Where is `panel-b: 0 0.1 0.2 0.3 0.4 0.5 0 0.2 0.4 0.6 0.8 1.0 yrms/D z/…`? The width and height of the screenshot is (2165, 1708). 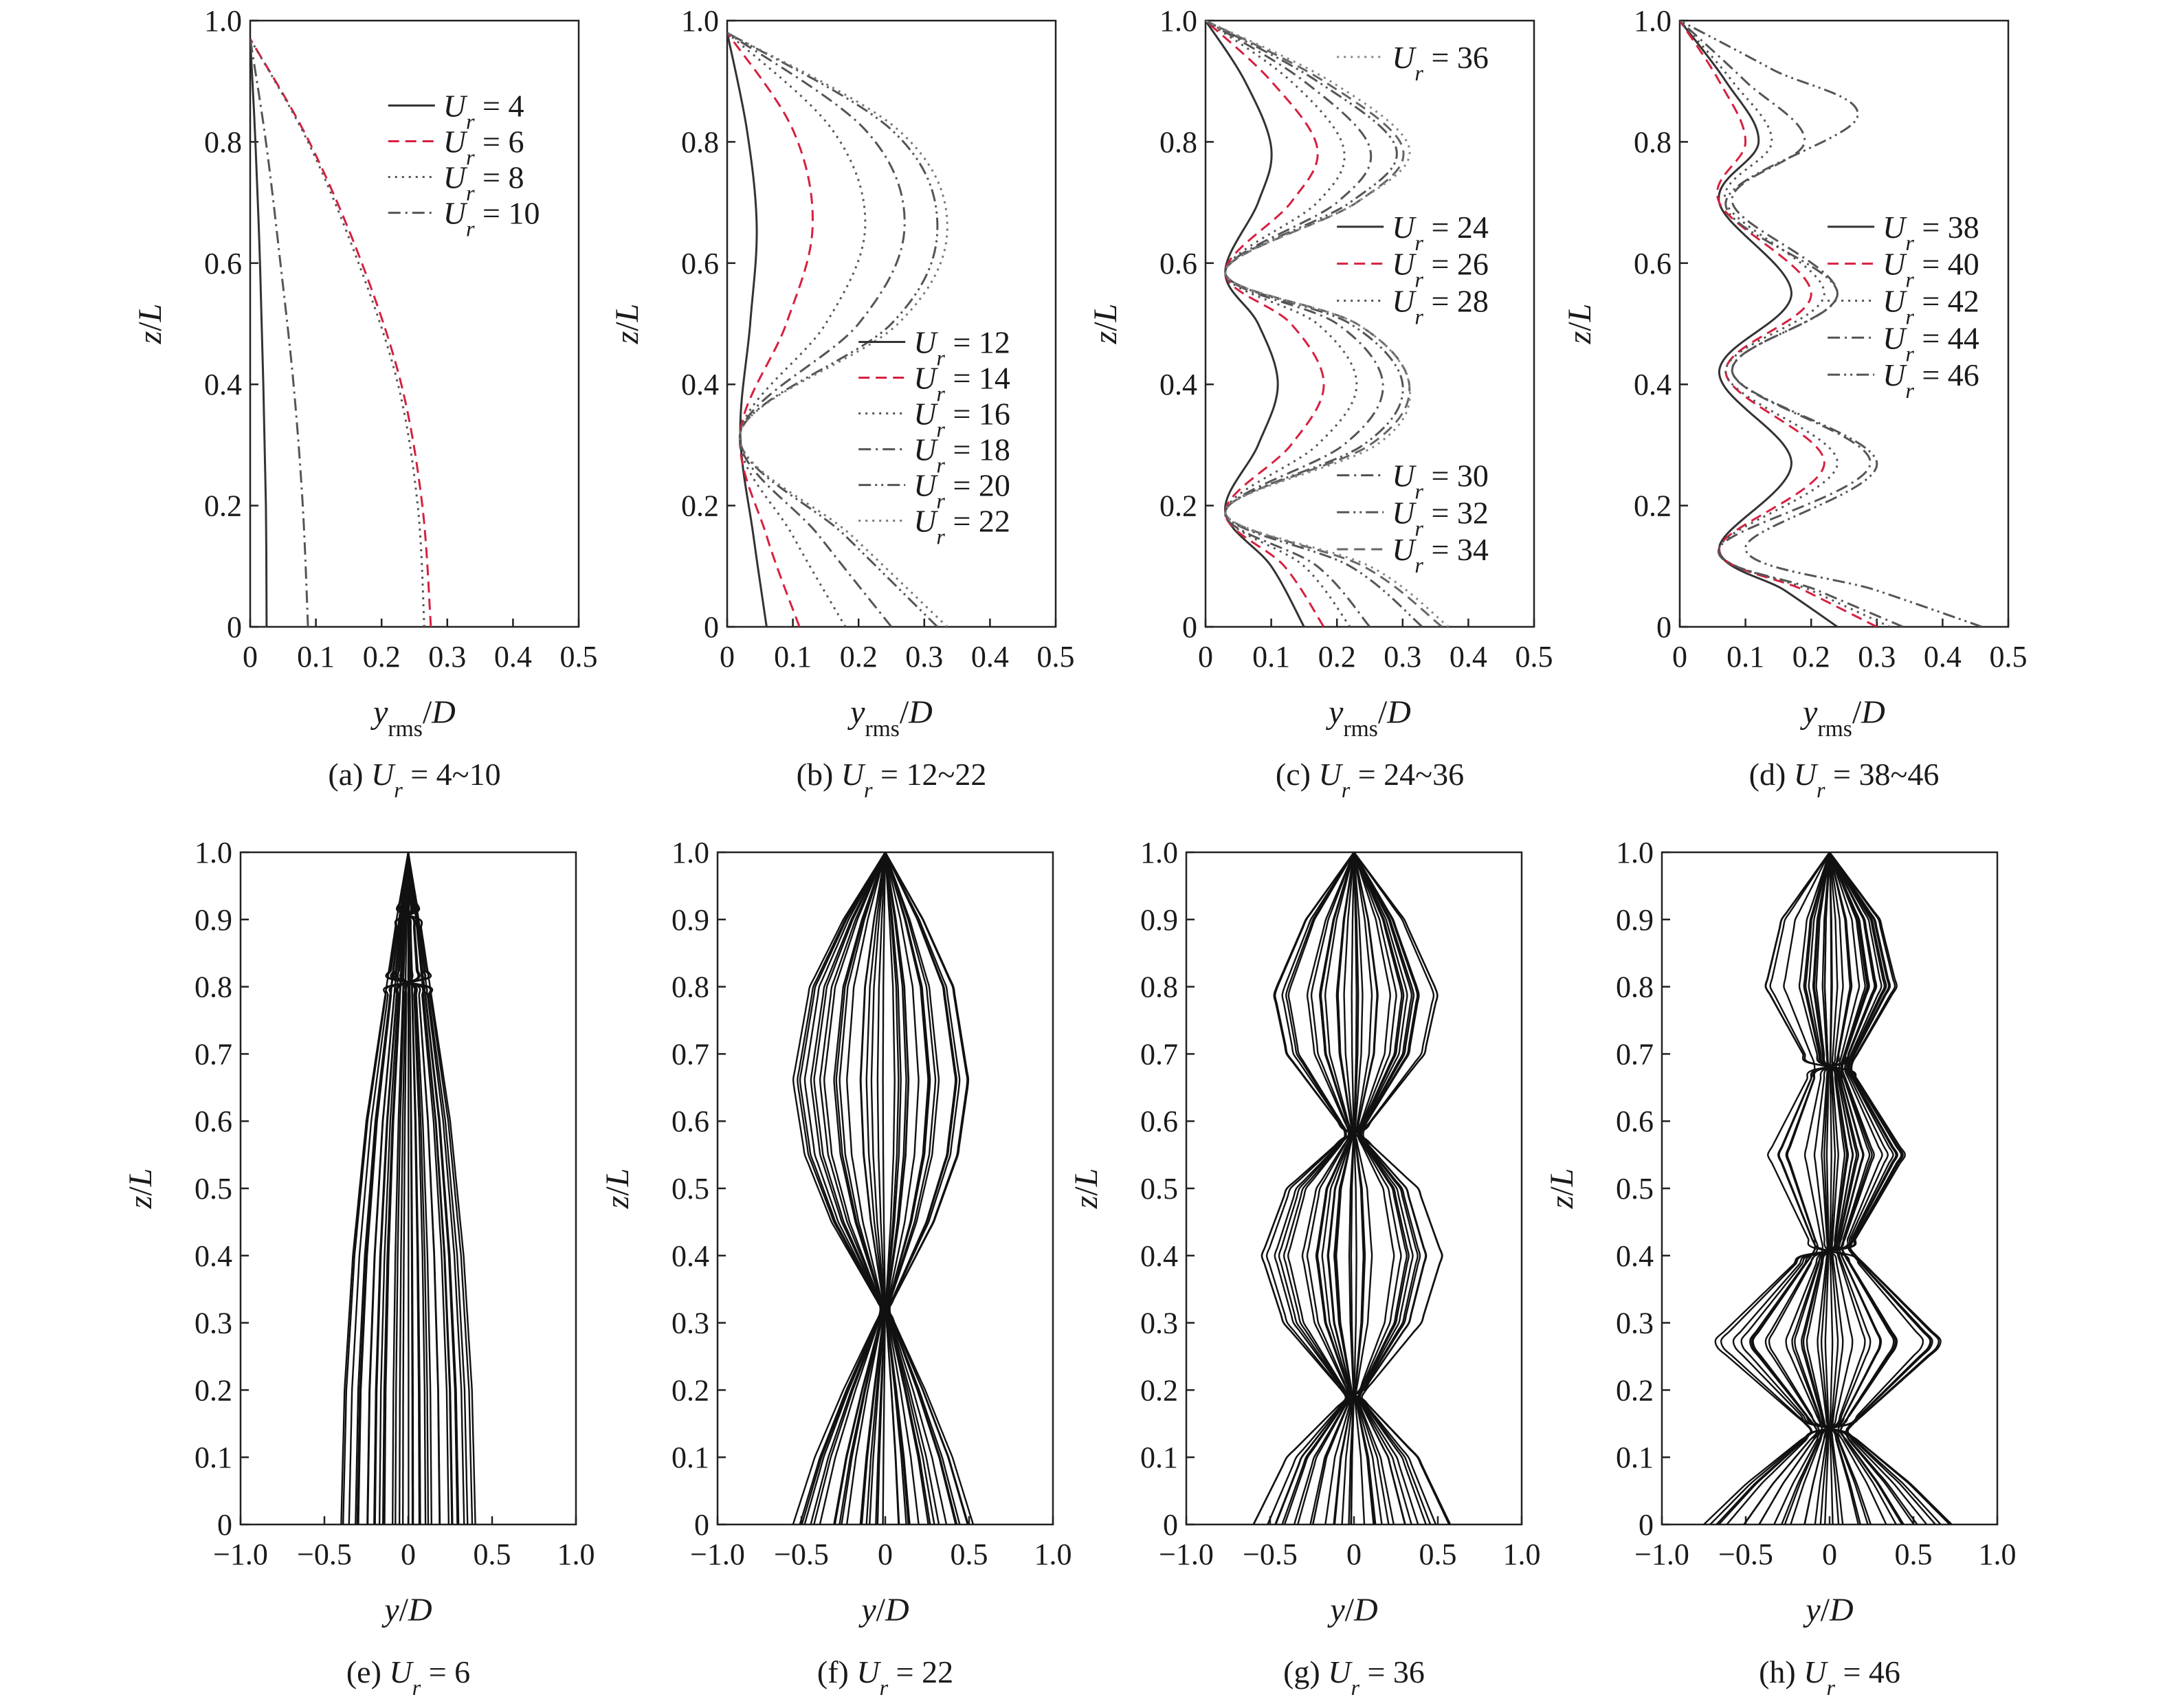
panel-b: 0 0.1 0.2 0.3 0.4 0.5 0 0.2 0.4 0.6 0.8 1.0 yrms/D z/… is located at coordinates (842, 403).